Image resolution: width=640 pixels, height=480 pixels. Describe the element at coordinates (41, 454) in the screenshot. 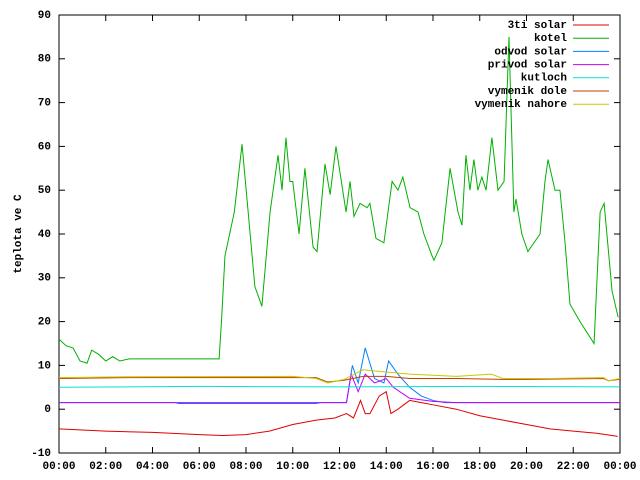

I see `y-tick-label: -10` at that location.